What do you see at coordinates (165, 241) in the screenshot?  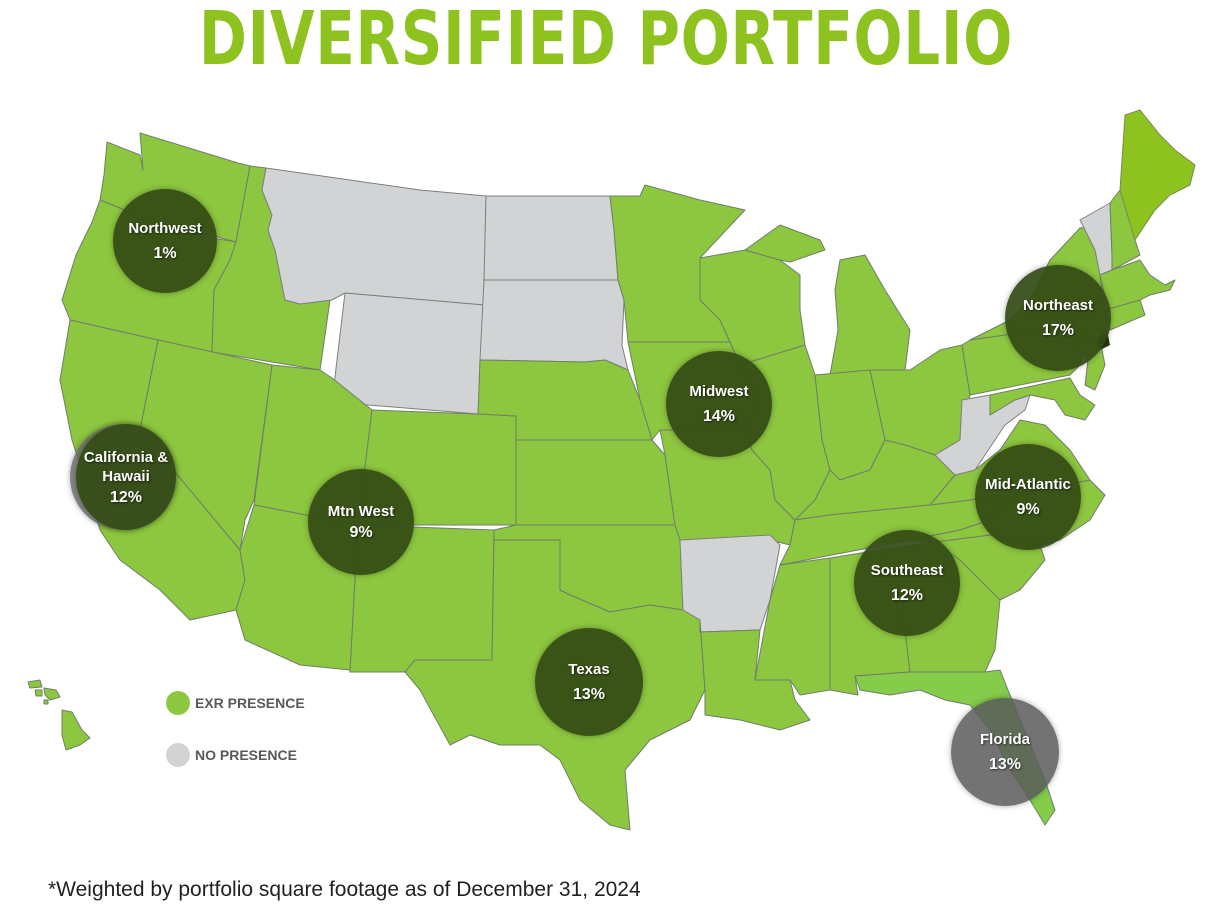 I see `region-bubble-northwest: Northwest 1%` at bounding box center [165, 241].